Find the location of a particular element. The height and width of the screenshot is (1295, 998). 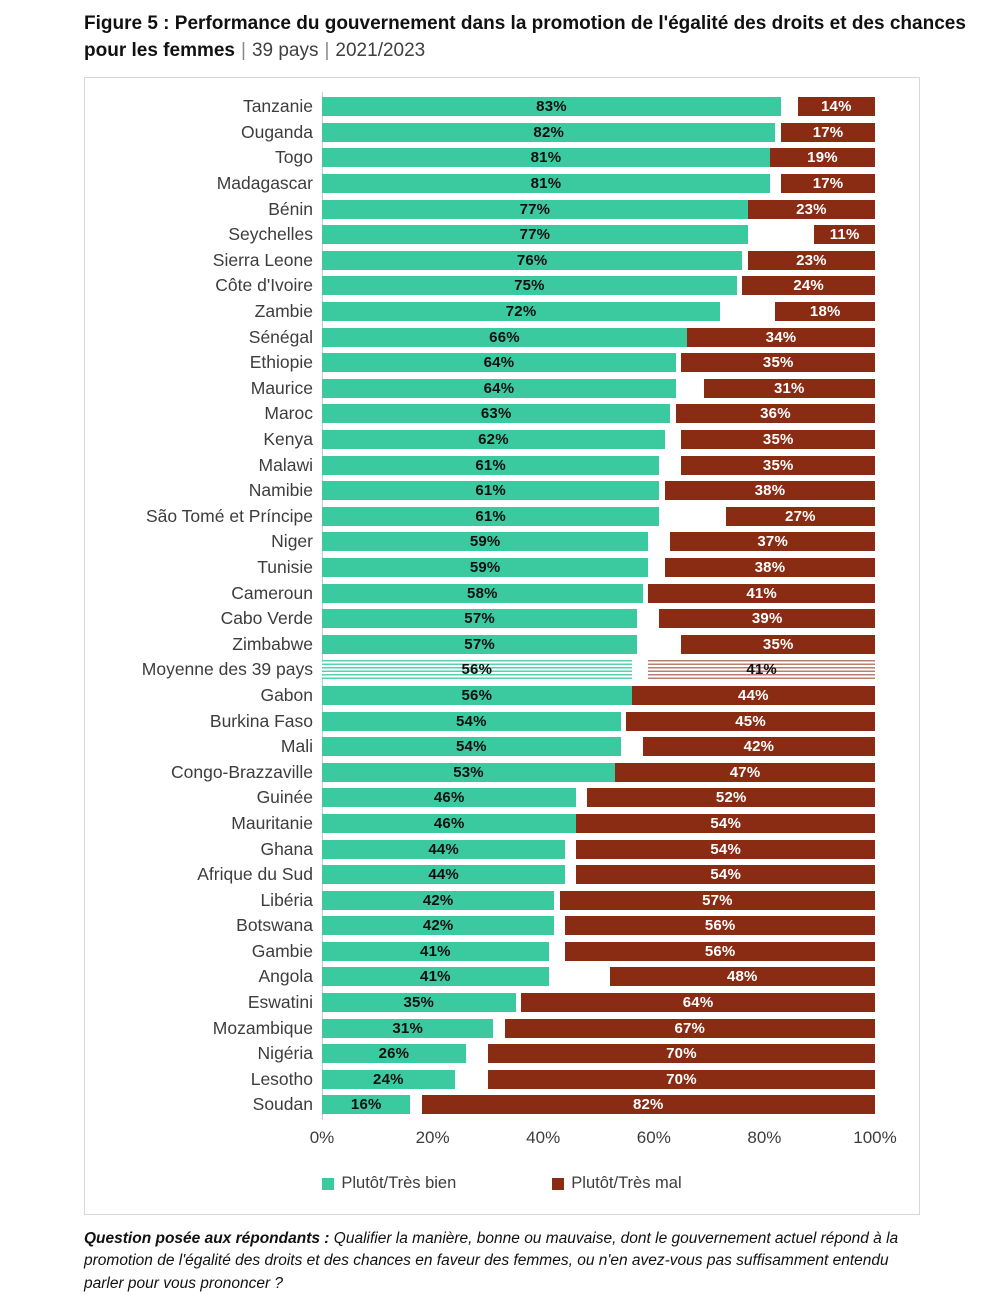

country-label: Mozambique is located at coordinates (262, 1027).